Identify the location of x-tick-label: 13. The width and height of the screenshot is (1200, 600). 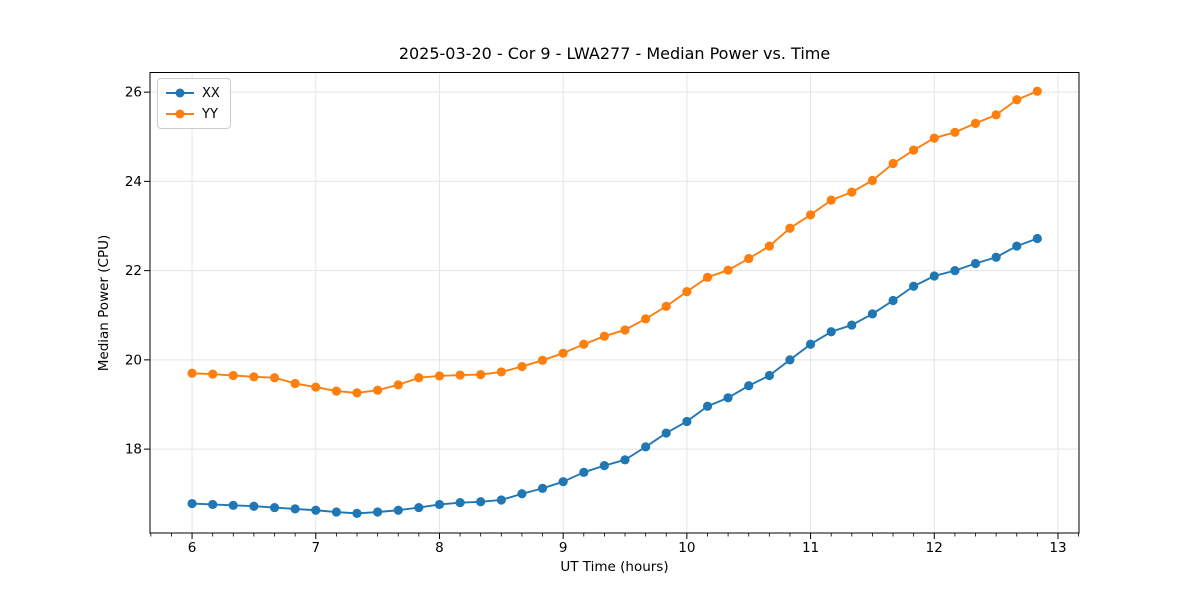
(1057, 548).